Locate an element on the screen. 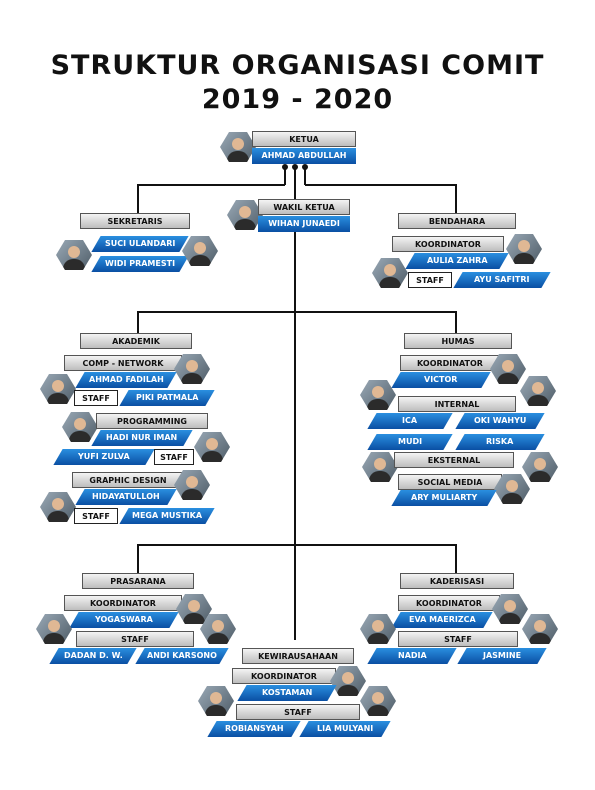  sekretaris-member-2: WIDI PRAMESTI is located at coordinates (140, 264).